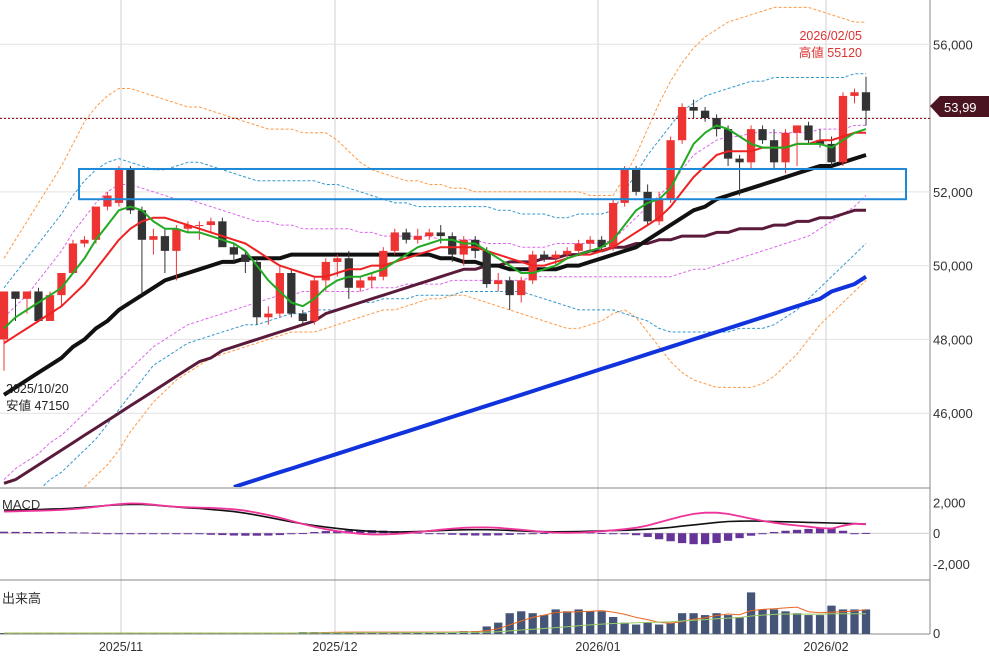 This screenshot has height=666, width=989. I want to click on macd-line, so click(435, 518).